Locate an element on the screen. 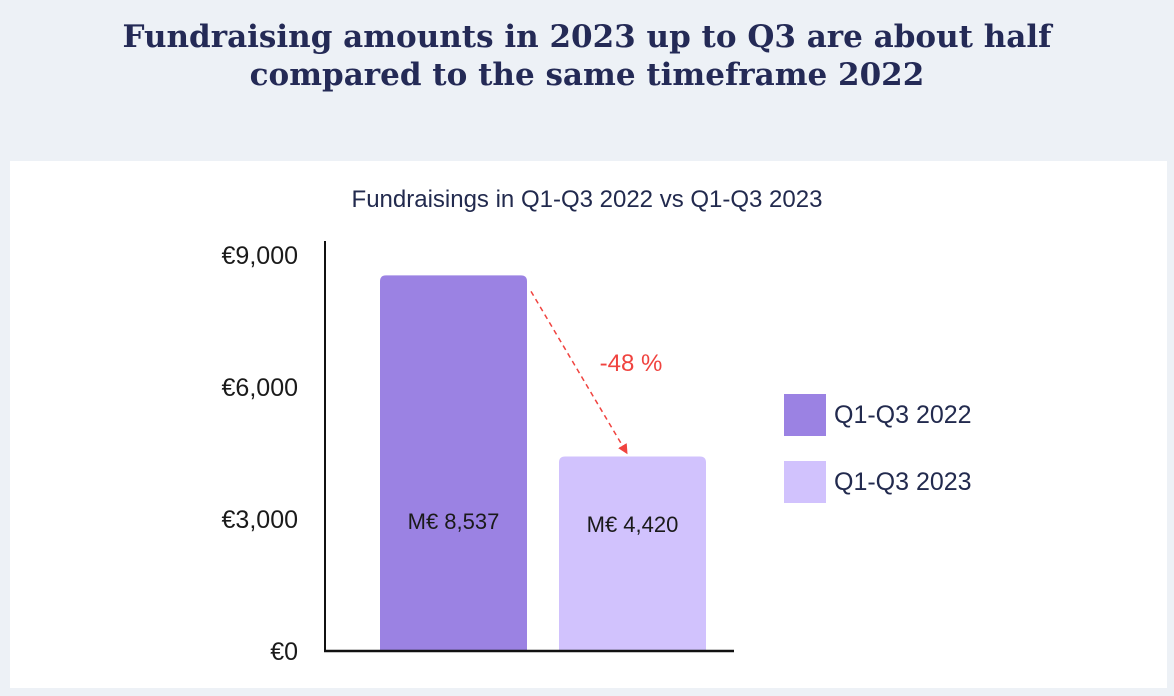  legend-item-2023: Q1-Q3 2023 is located at coordinates (878, 482).